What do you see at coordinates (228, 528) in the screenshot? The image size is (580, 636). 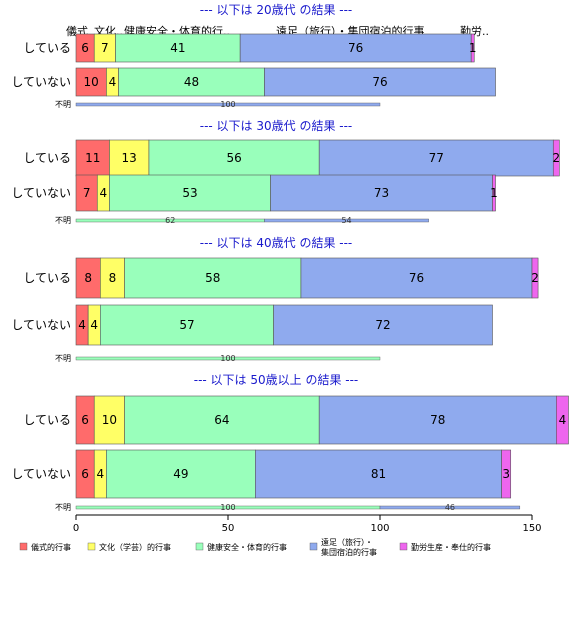 I see `x-tick-label: 50` at bounding box center [228, 528].